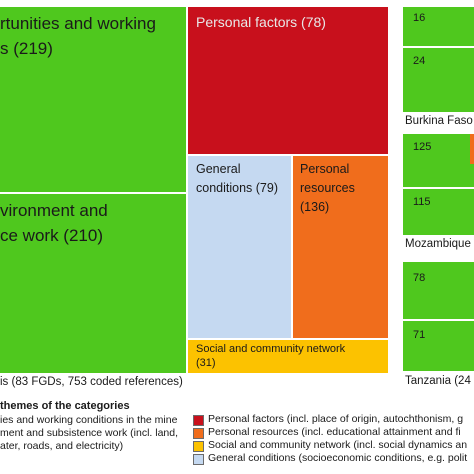 The image size is (474, 474). What do you see at coordinates (422, 147) in the screenshot?
I see `country-value: 125` at bounding box center [422, 147].